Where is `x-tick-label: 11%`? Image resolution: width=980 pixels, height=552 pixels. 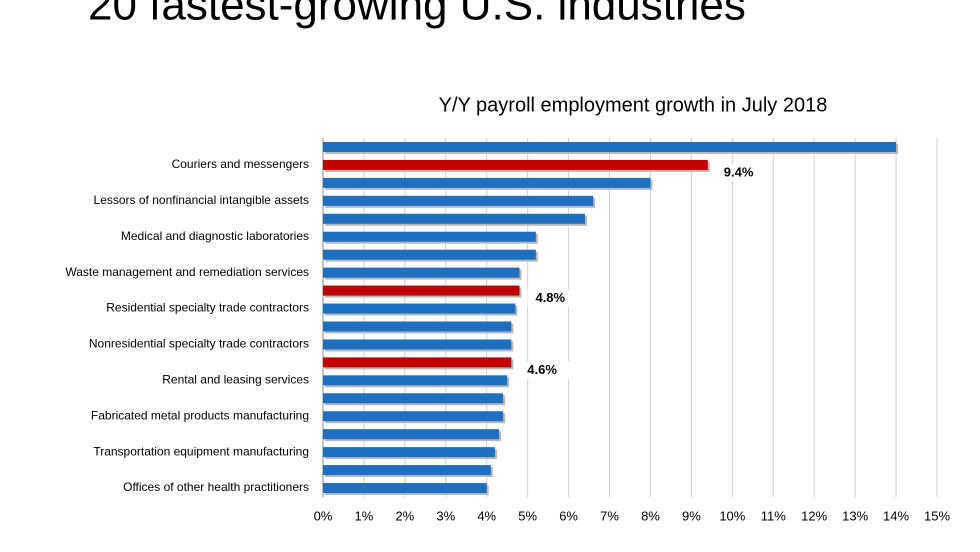
x-tick-label: 11% is located at coordinates (773, 515).